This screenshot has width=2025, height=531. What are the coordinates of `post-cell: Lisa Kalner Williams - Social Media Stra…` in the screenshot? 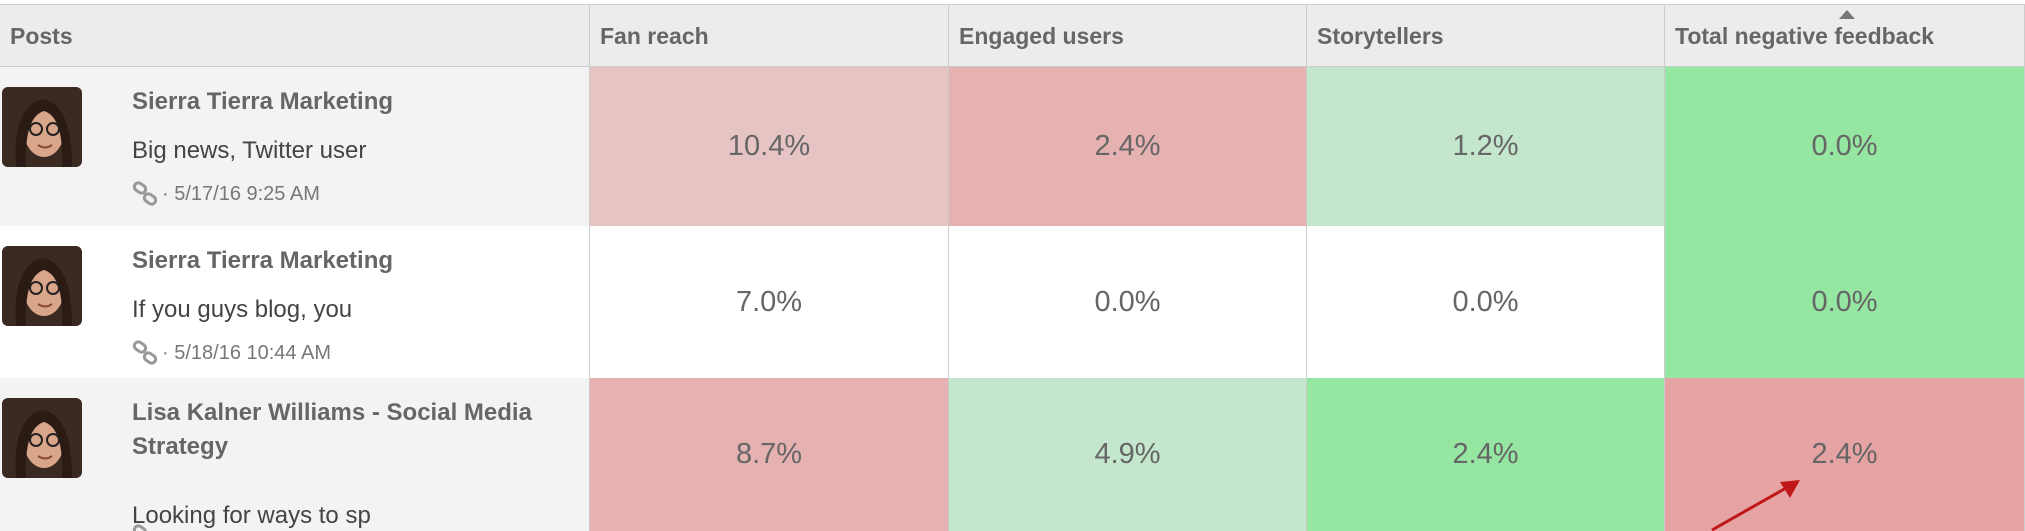 It's located at (295, 454).